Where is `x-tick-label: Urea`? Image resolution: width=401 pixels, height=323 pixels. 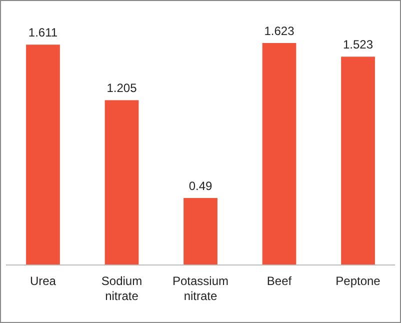 x-tick-label: Urea is located at coordinates (43, 281).